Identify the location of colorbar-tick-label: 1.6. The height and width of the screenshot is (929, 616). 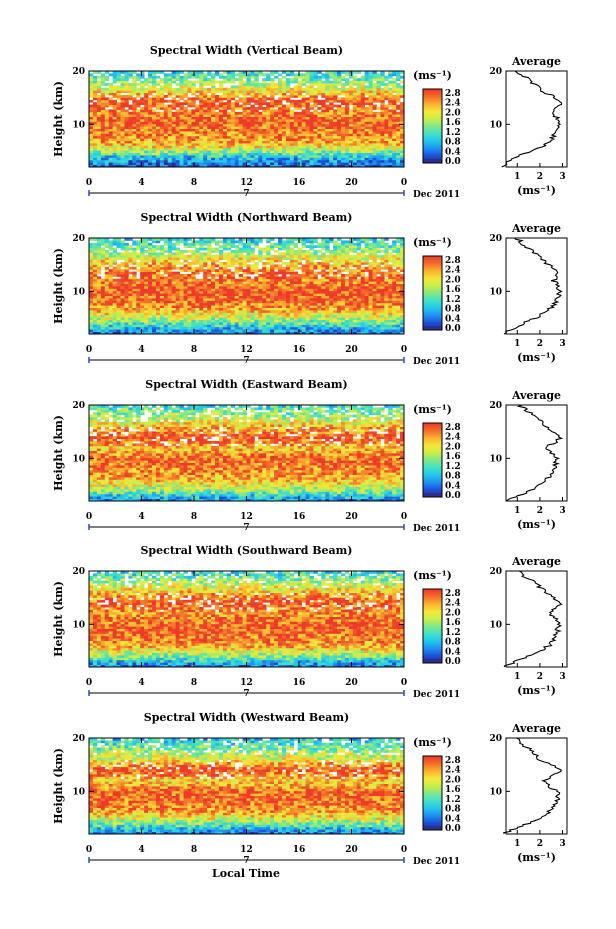
(453, 123).